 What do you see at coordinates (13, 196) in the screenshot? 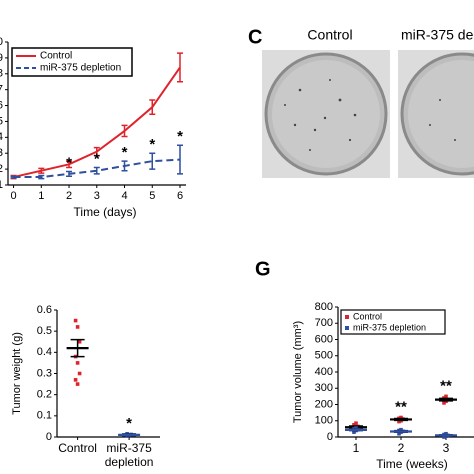
I see `x-tick-label: 0` at bounding box center [13, 196].